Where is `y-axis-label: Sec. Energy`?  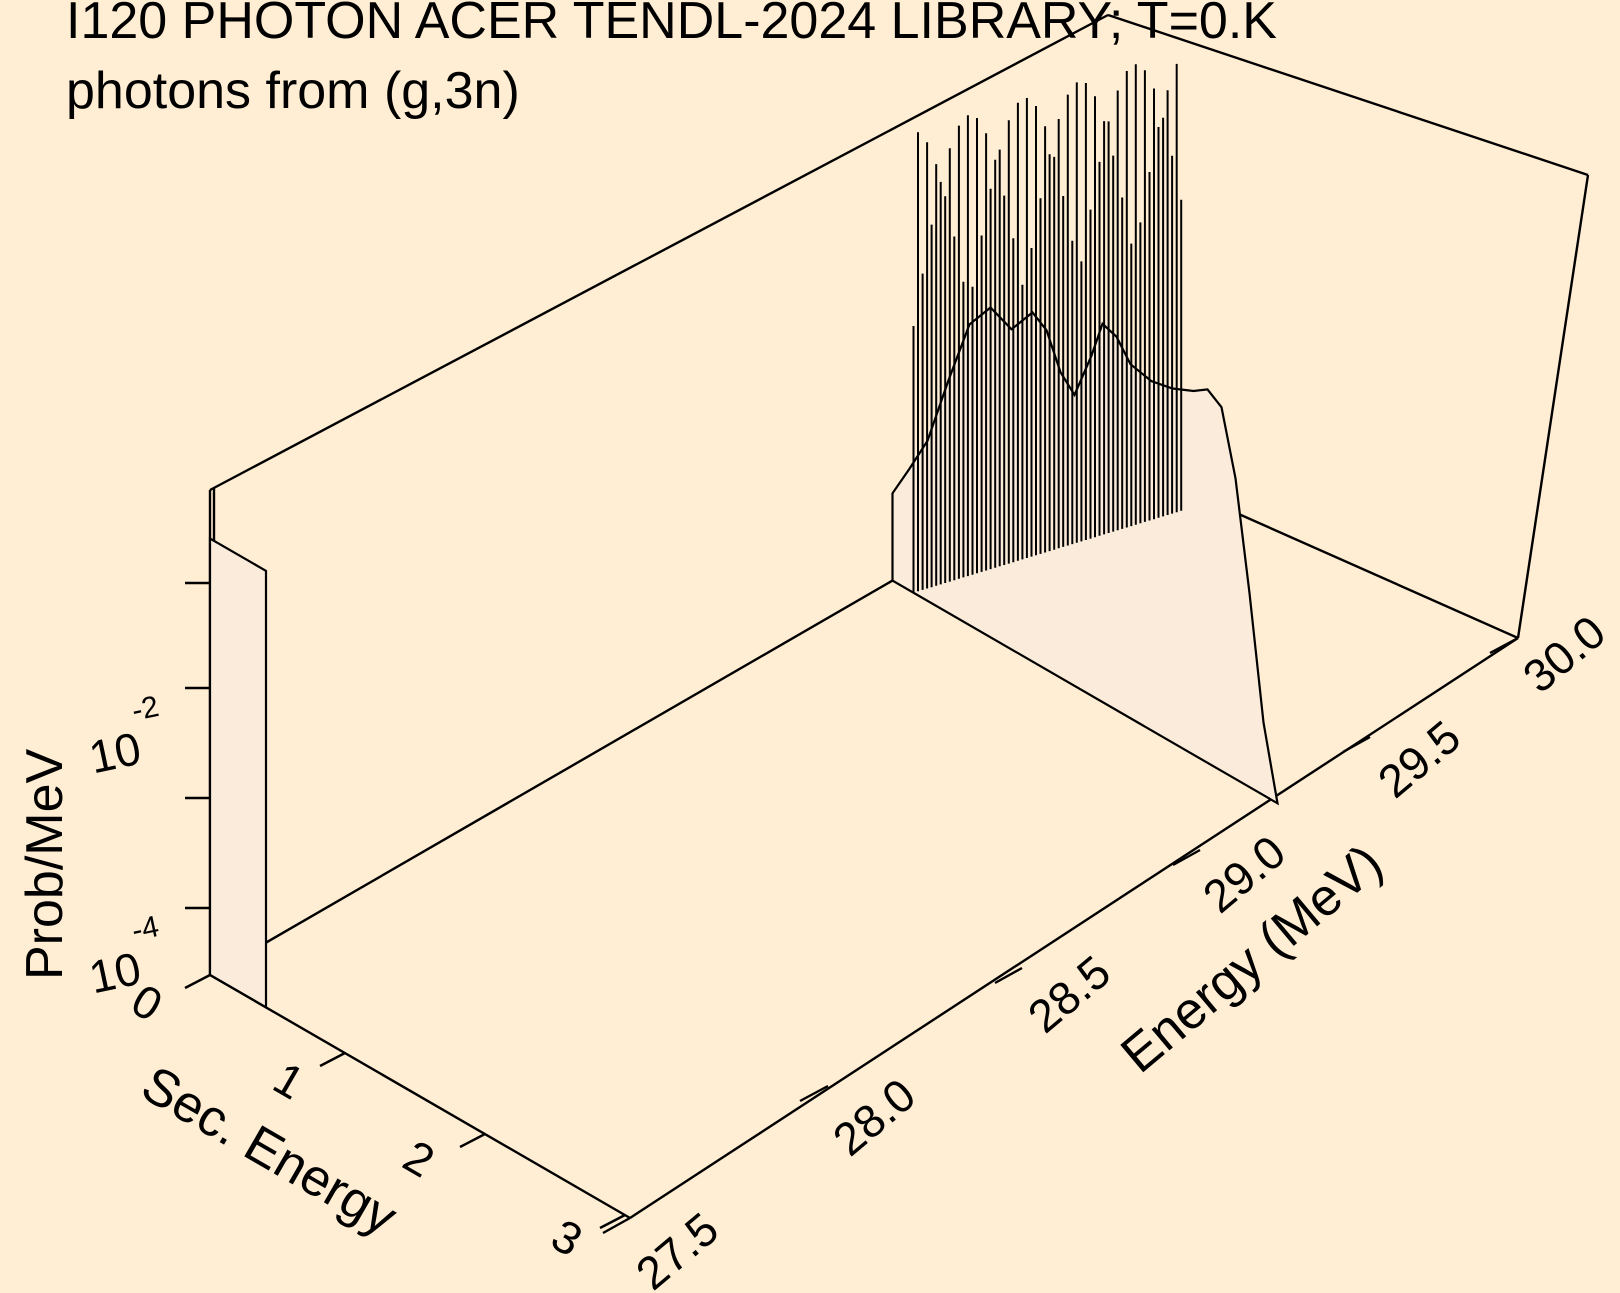 y-axis-label: Sec. Energy is located at coordinates (269, 1151).